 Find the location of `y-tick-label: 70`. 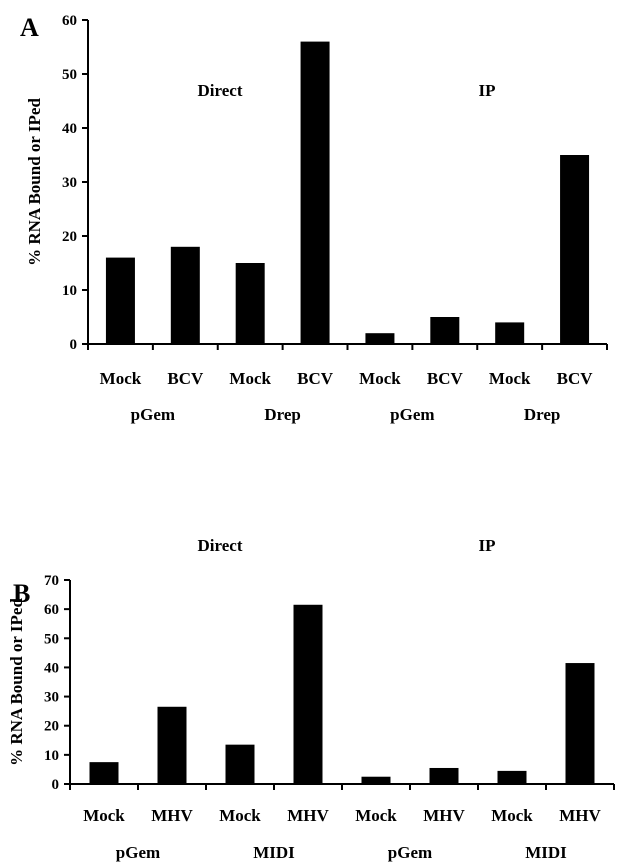

y-tick-label: 70 is located at coordinates (51, 581).